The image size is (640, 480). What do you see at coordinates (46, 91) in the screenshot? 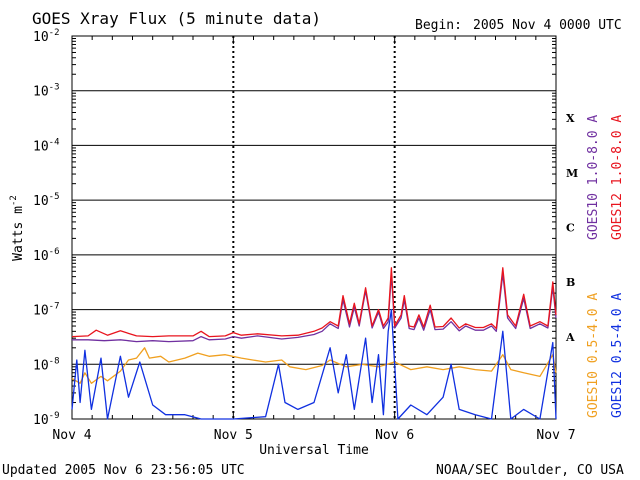
I see `y-tick-label: 10⁻³` at bounding box center [46, 91].